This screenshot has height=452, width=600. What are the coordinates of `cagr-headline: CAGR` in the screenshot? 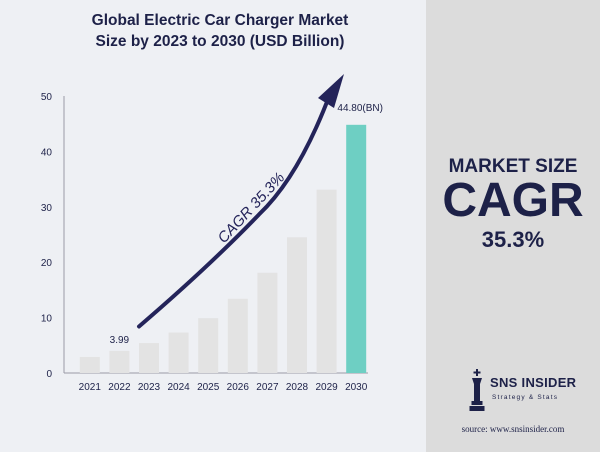 It's located at (513, 200).